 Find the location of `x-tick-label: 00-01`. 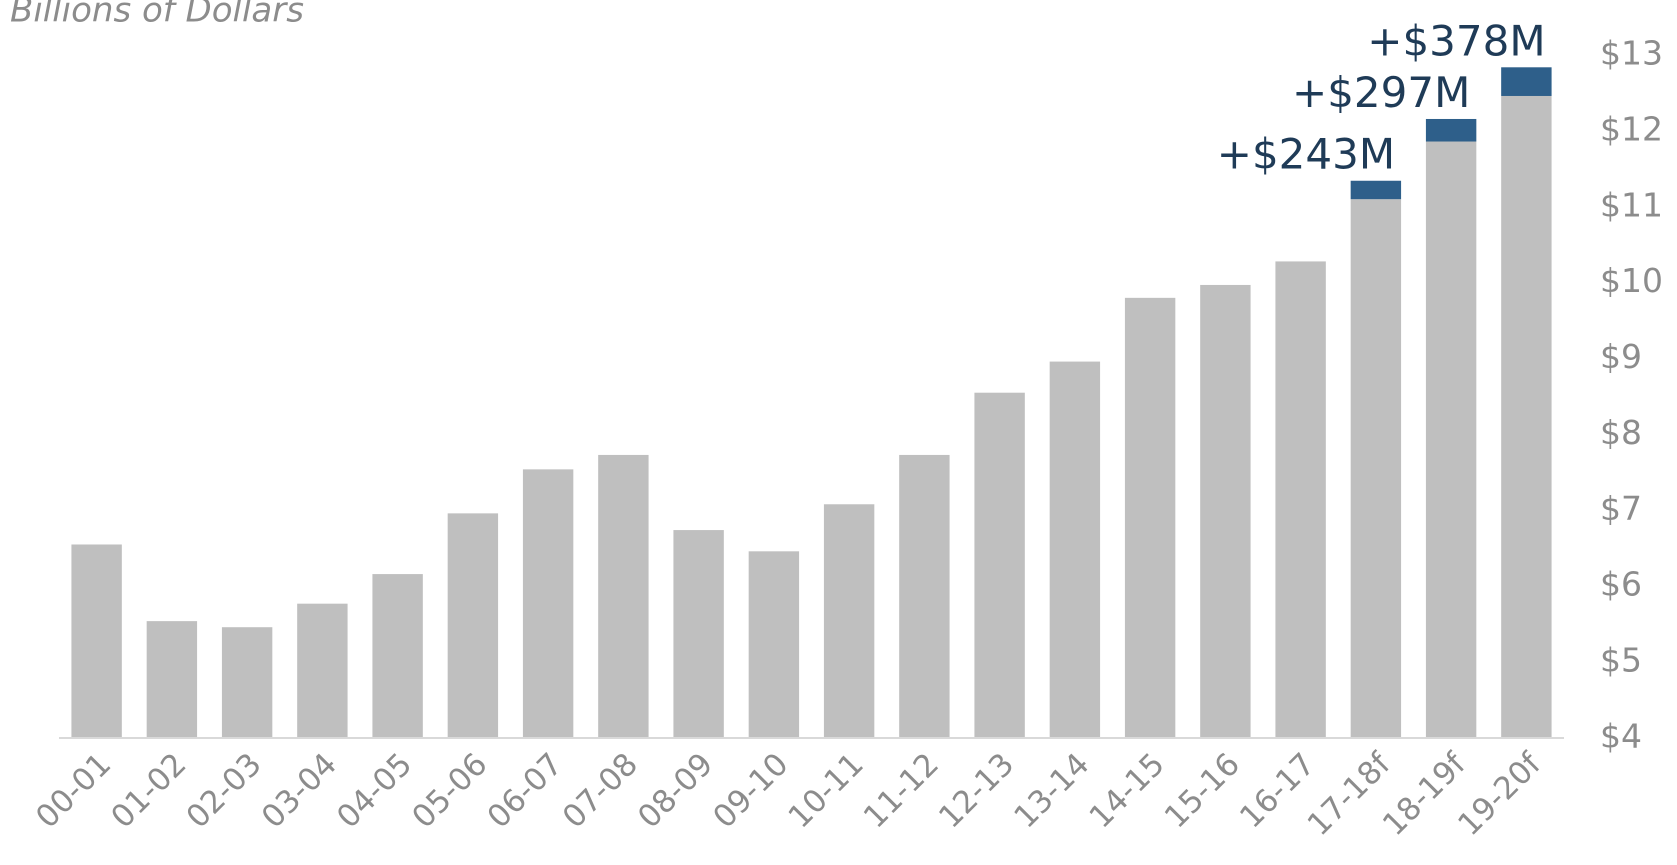

x-tick-label: 00-01 is located at coordinates (73, 790).